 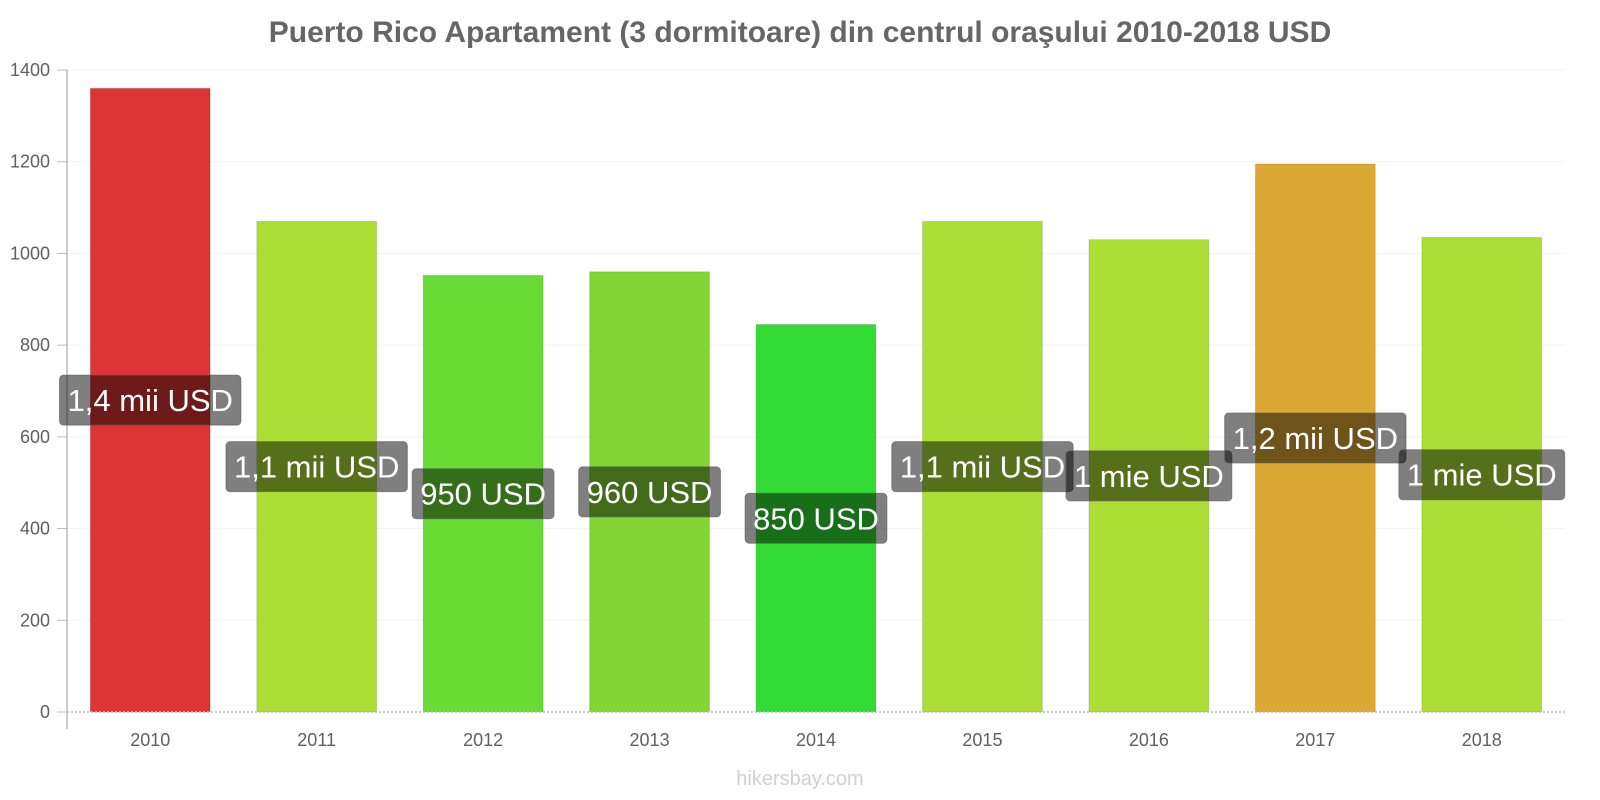 What do you see at coordinates (982, 740) in the screenshot?
I see `x-tick-label: 2015` at bounding box center [982, 740].